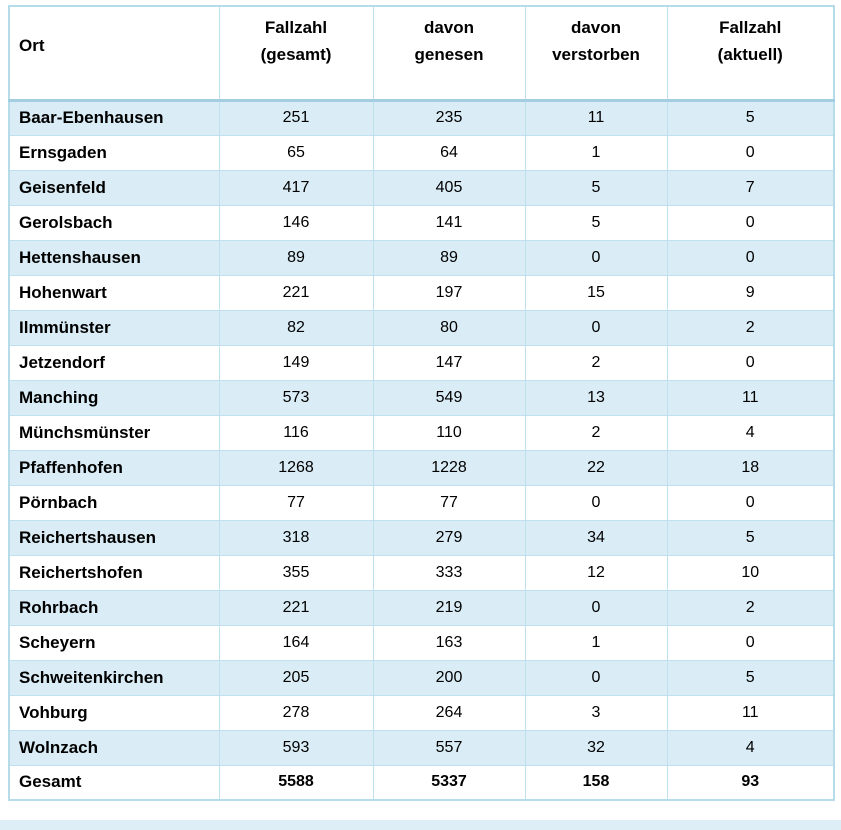 The width and height of the screenshot is (841, 830). Describe the element at coordinates (421, 292) in the screenshot. I see `table-row: Hohenwart 221 197 15 9` at that location.